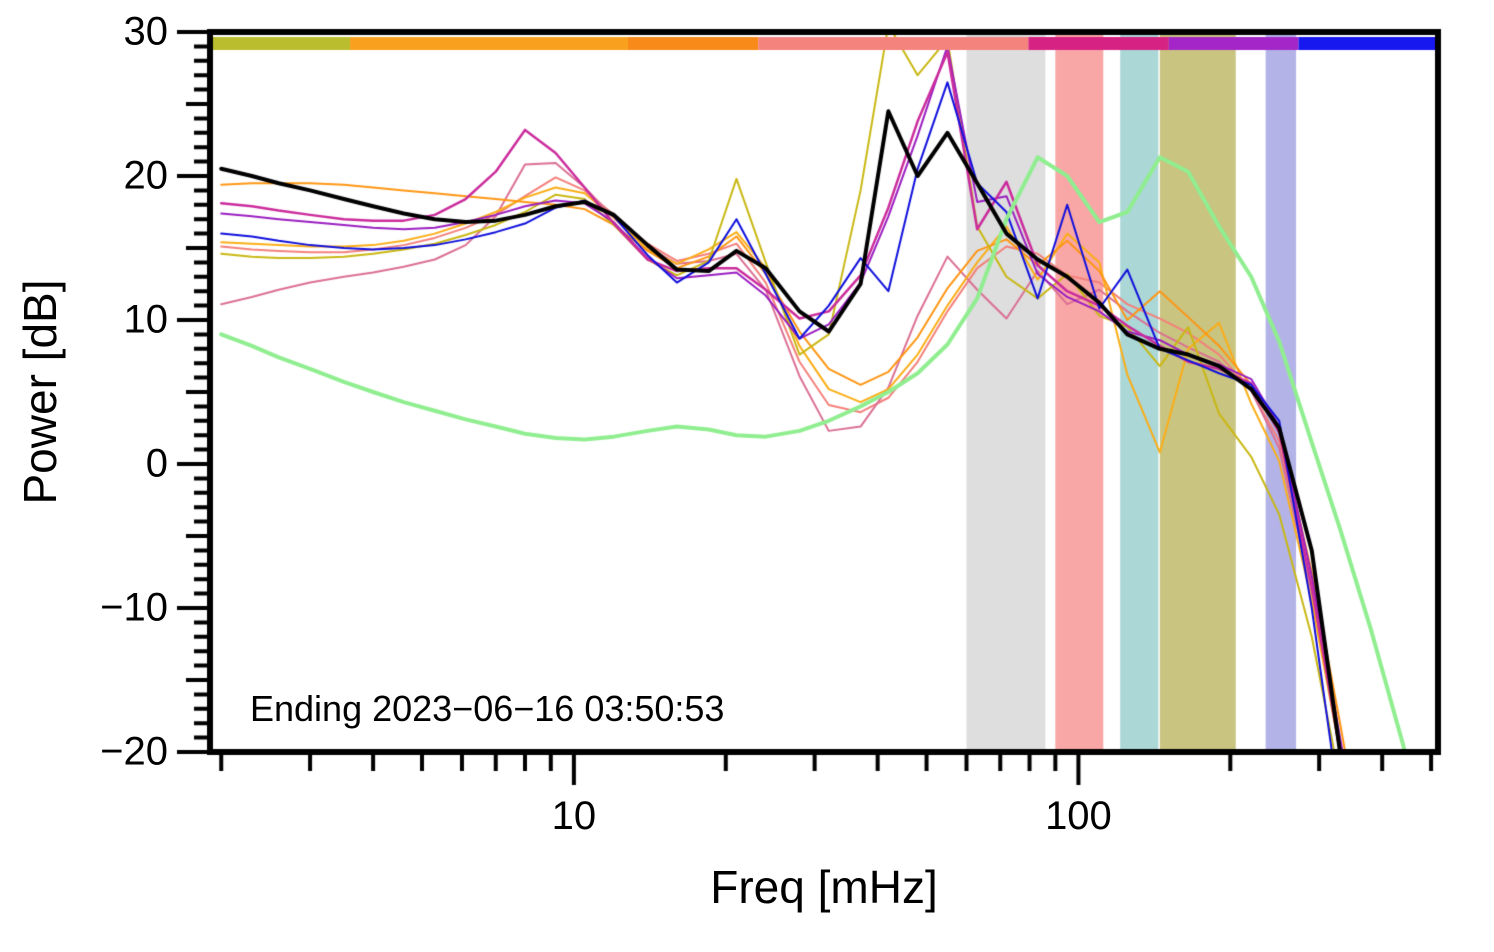  I want to click on y-tick-label: −10, so click(134, 607).